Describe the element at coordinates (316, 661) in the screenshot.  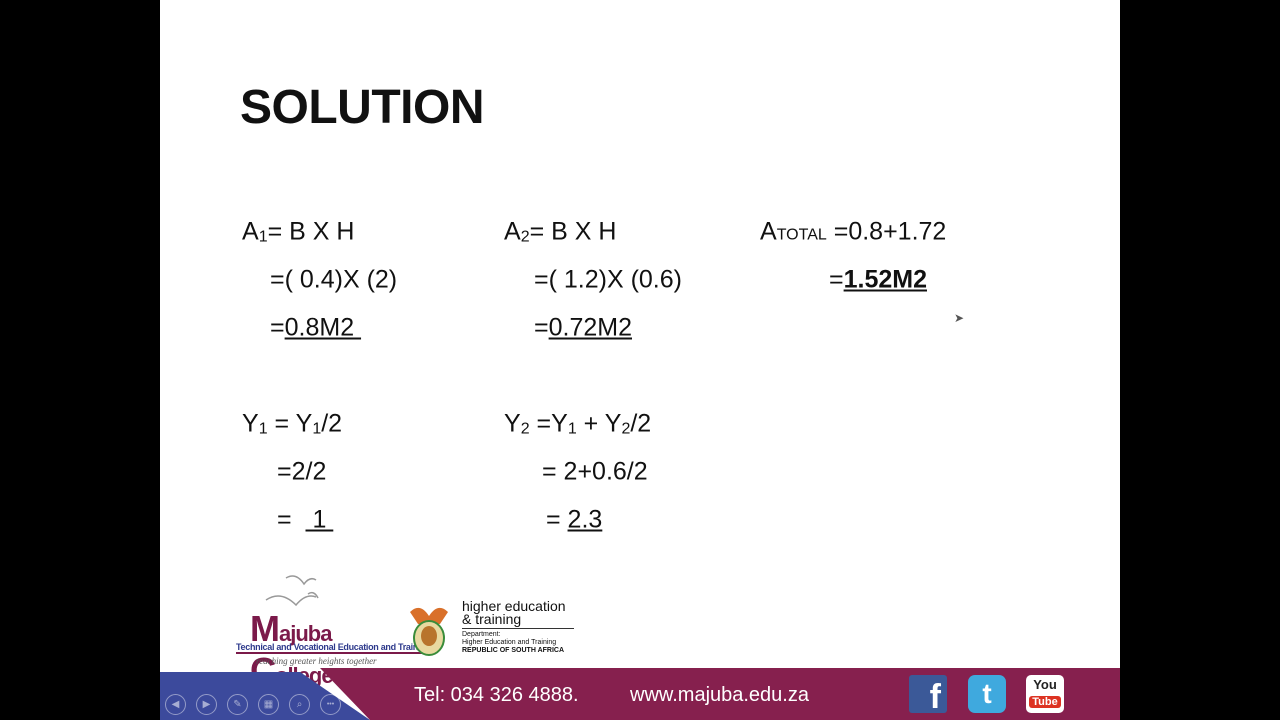
I see `college-tagline: reaching greater heights together` at that location.